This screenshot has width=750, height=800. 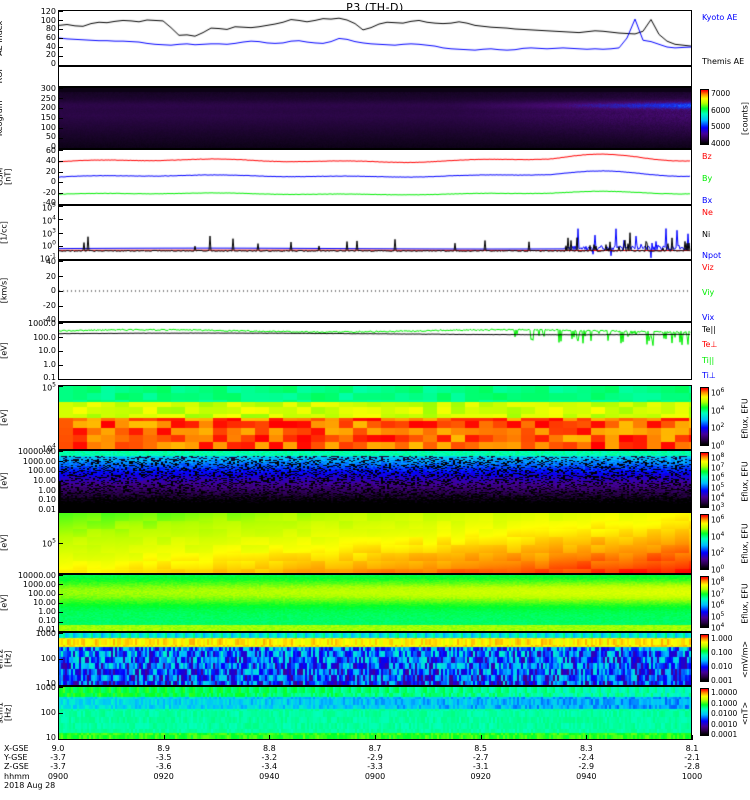 I want to click on legend-ti-: Ti||, so click(x=708, y=360).